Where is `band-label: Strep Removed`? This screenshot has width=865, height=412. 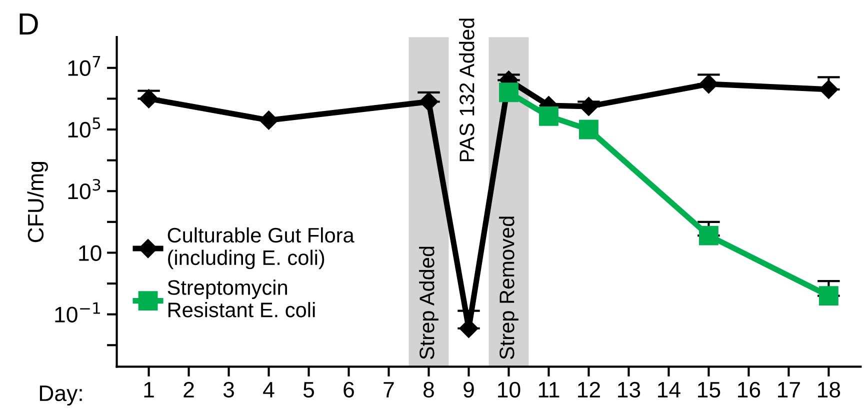
band-label: Strep Removed is located at coordinates (508, 288).